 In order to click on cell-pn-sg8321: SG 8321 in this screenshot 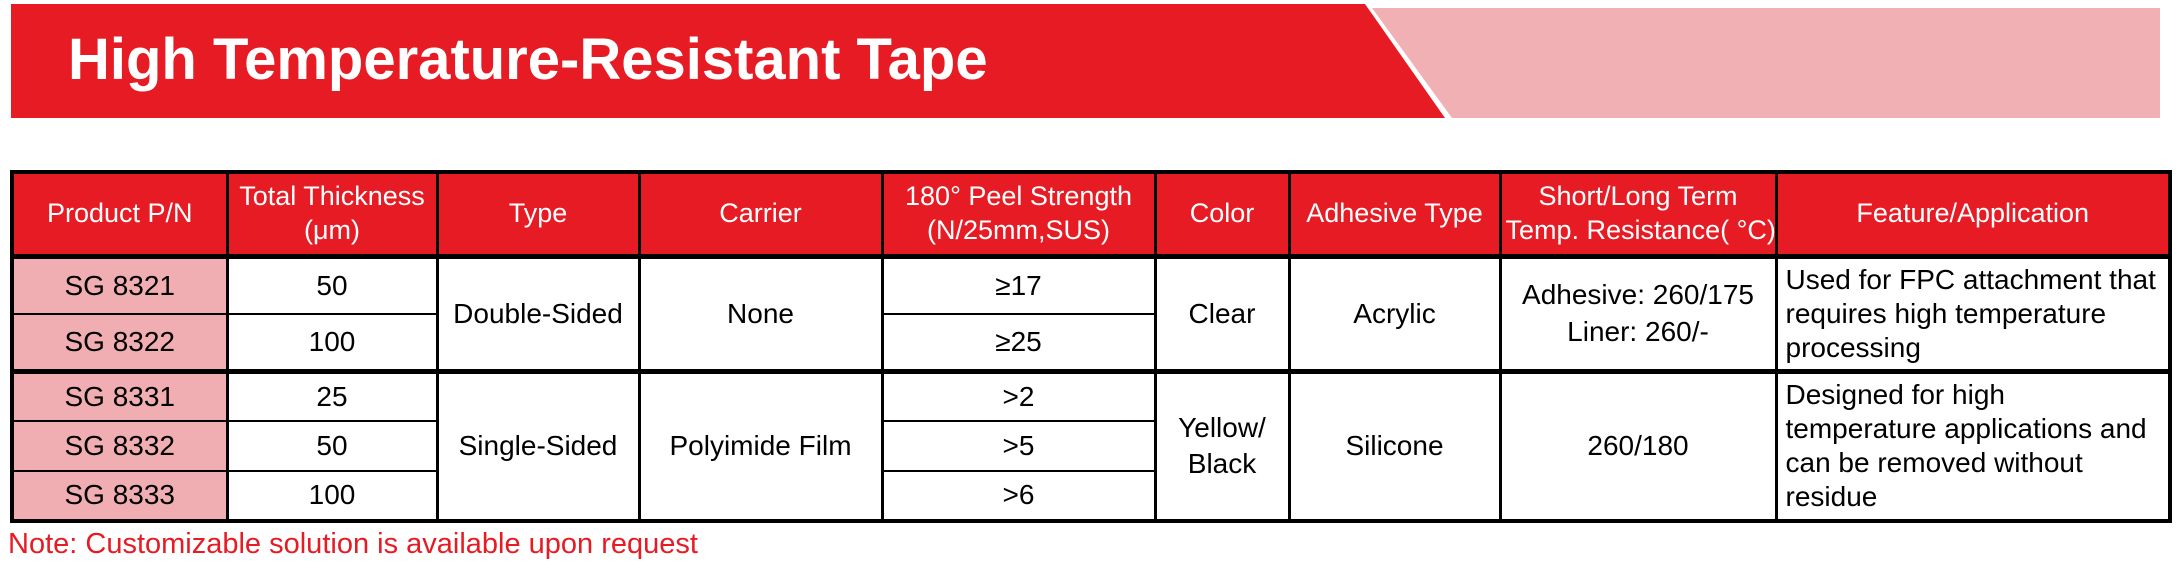, I will do `click(119, 285)`.